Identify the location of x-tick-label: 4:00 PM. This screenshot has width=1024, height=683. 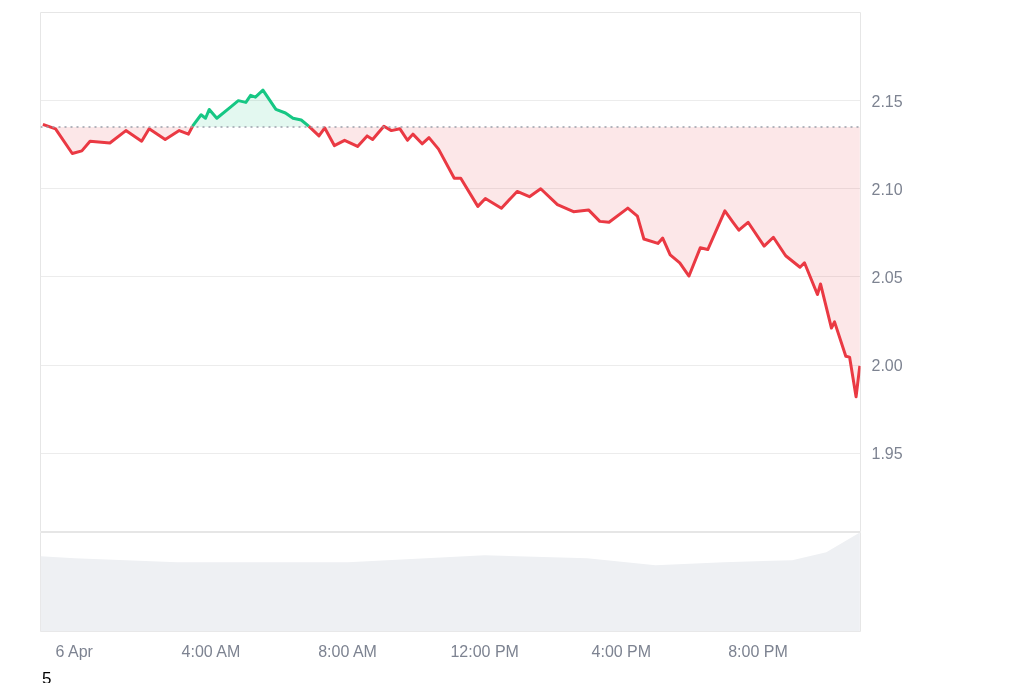
(621, 651).